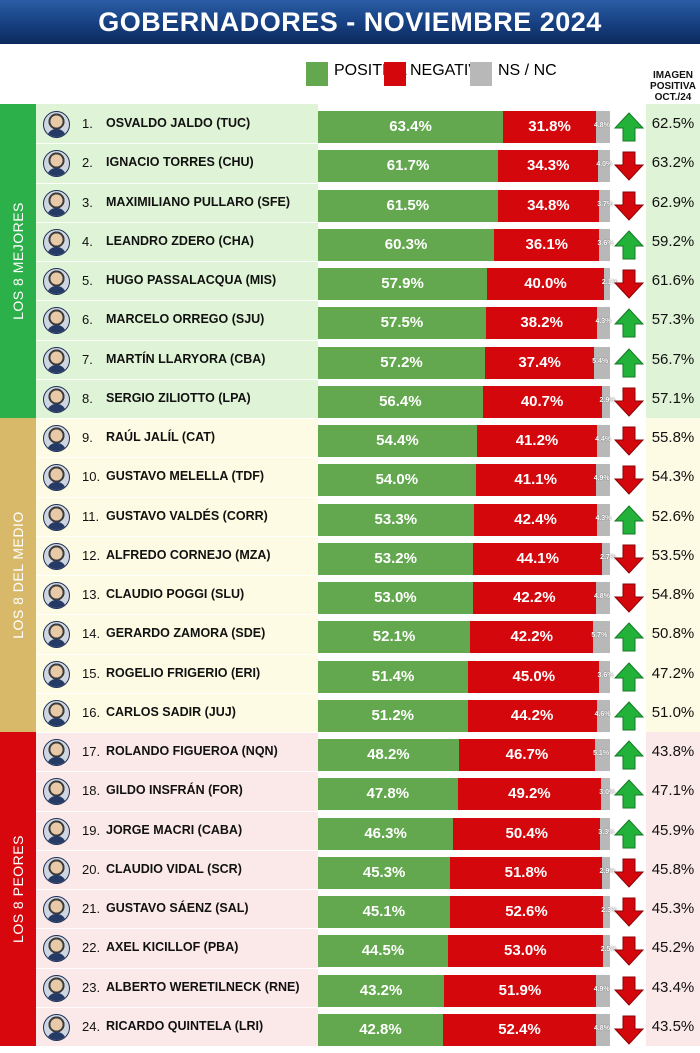 The height and width of the screenshot is (1053, 700). Describe the element at coordinates (87, 320) in the screenshot. I see `rank-number: 6.` at that location.